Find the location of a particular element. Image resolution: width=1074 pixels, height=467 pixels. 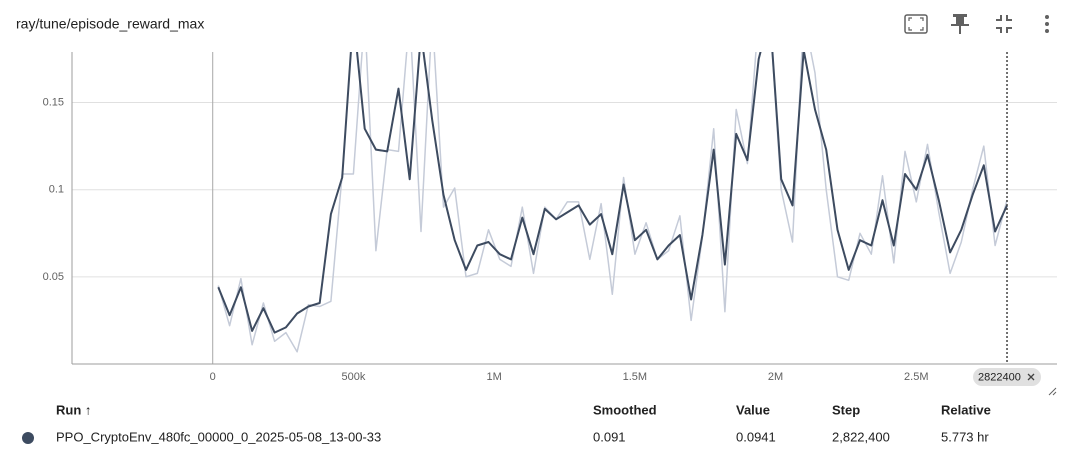

column-header: Run ↑ is located at coordinates (73, 409).